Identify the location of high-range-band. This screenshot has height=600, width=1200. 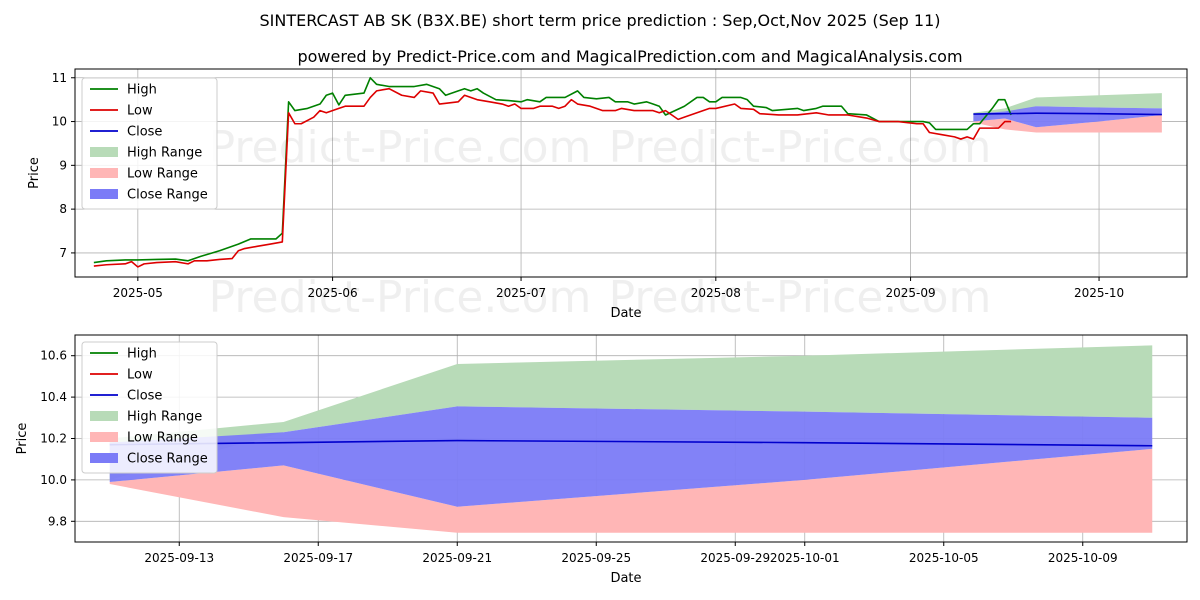
(1067, 107).